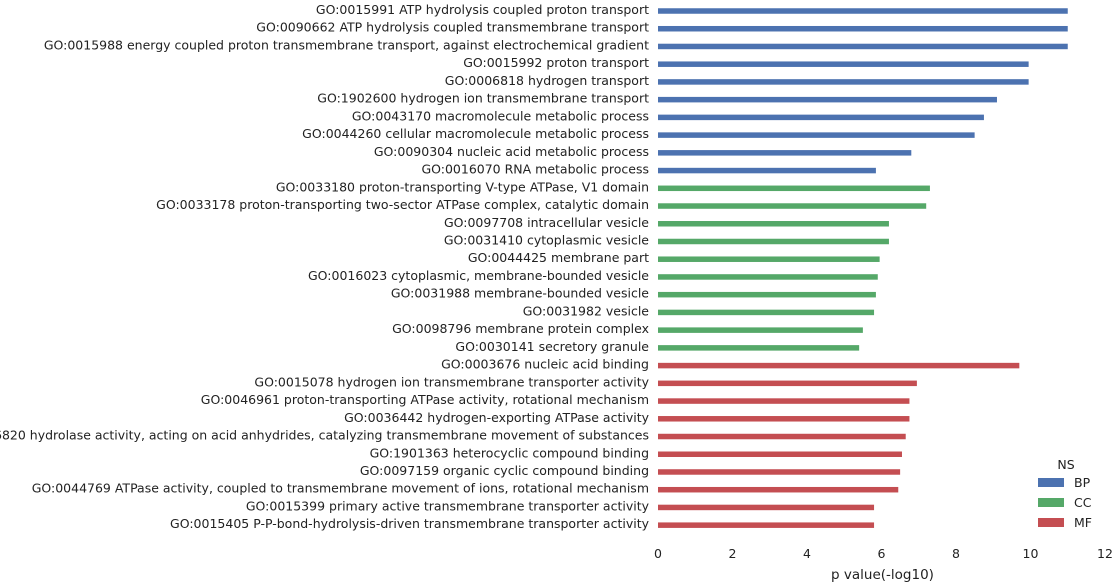 The image size is (1119, 587). I want to click on legend-swatch-mf, so click(1051, 522).